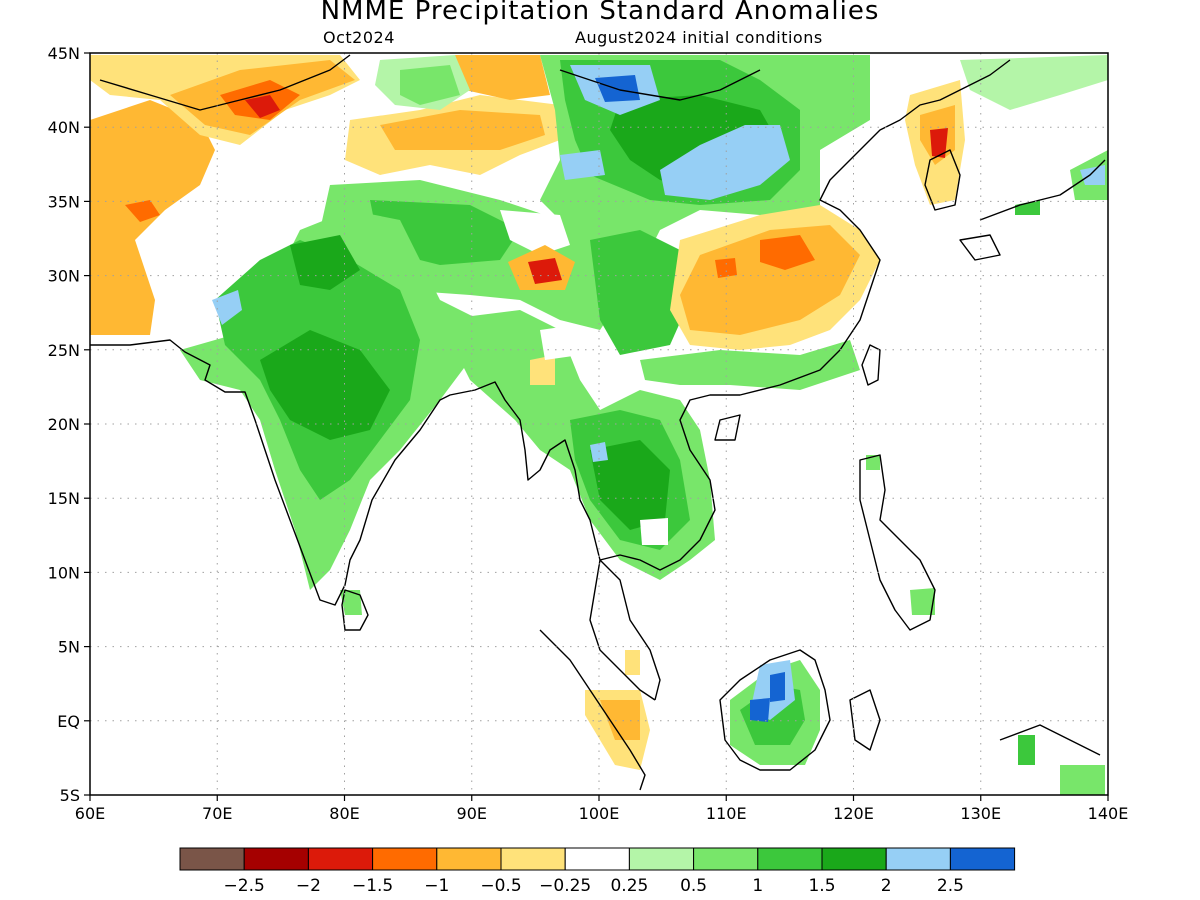 Image resolution: width=1200 pixels, height=900 pixels. Describe the element at coordinates (64, 498) in the screenshot. I see `lat-tick-label: 15N` at that location.